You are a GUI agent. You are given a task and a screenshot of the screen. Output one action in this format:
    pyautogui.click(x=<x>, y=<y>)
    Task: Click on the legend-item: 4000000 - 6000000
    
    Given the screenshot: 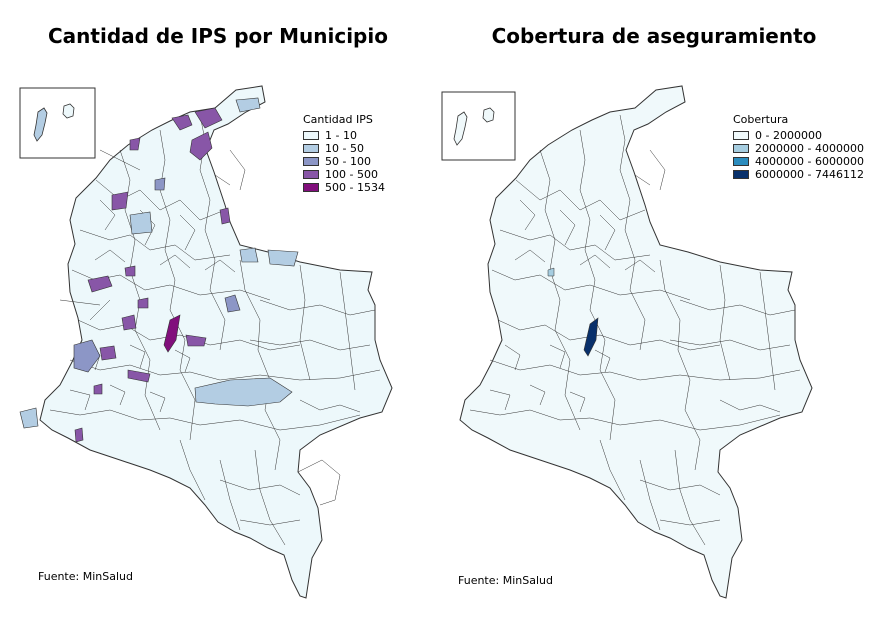 What is the action you would take?
    pyautogui.click(x=798, y=161)
    